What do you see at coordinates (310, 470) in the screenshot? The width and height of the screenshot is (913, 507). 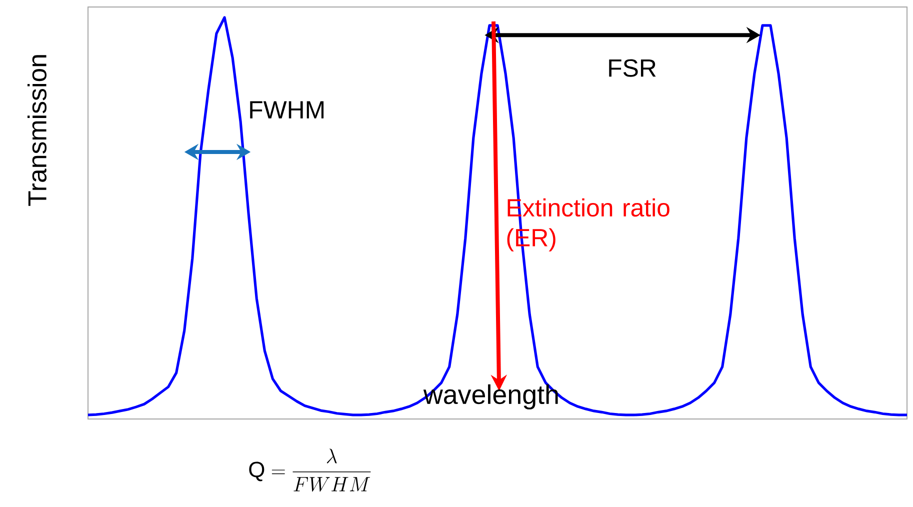 I see `text: $\mathrm{Q} = \frac{\lambda}{FWHM}$` at bounding box center [310, 470].